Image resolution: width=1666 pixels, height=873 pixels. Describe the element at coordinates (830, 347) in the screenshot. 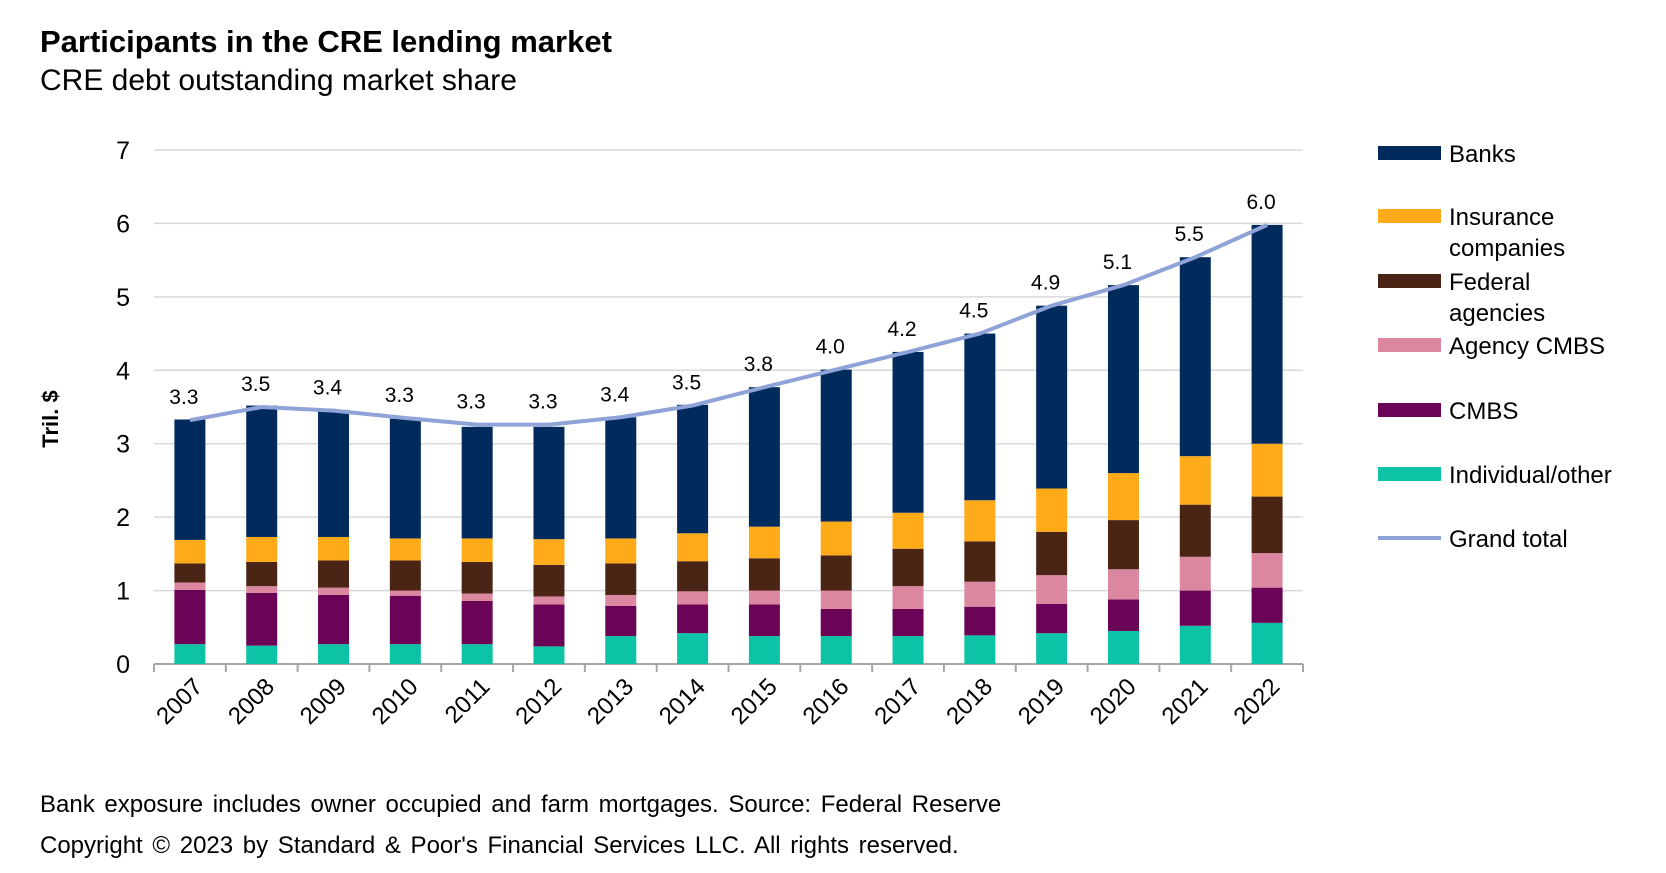

I see `data-label: 4.0` at that location.